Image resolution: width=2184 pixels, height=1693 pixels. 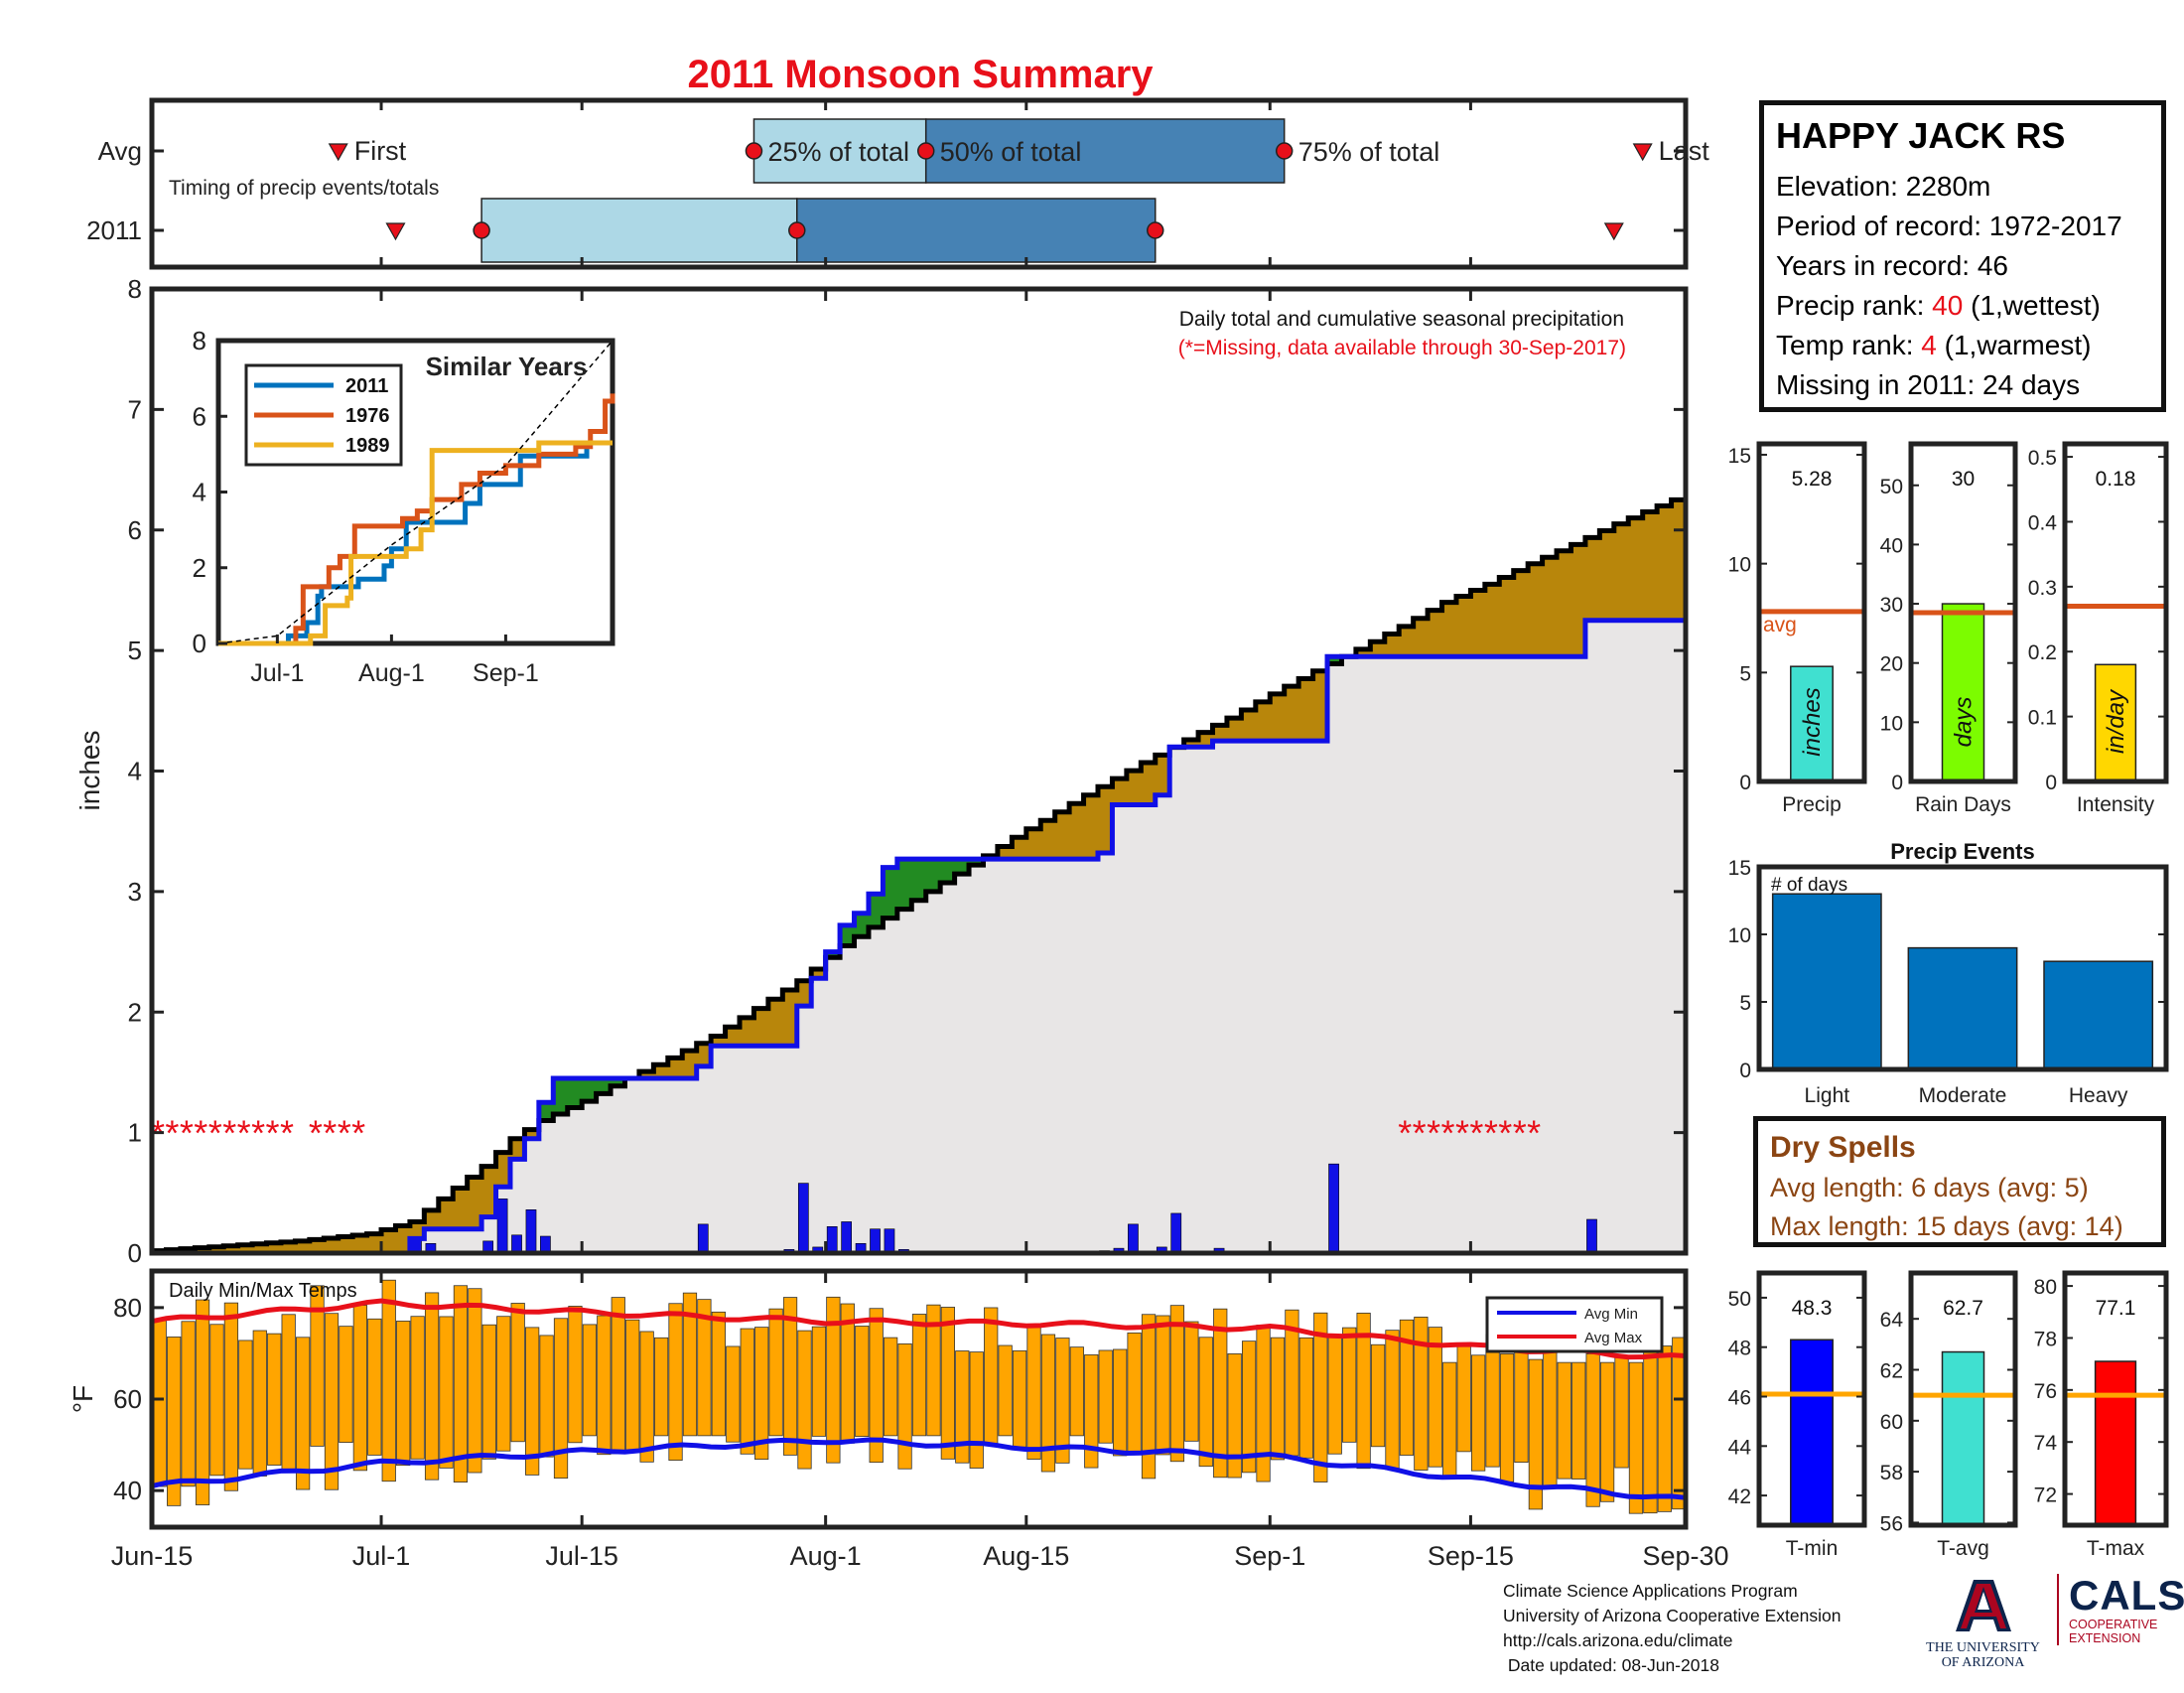 I want to click on inset-ytick-label: 4, so click(x=199, y=492).